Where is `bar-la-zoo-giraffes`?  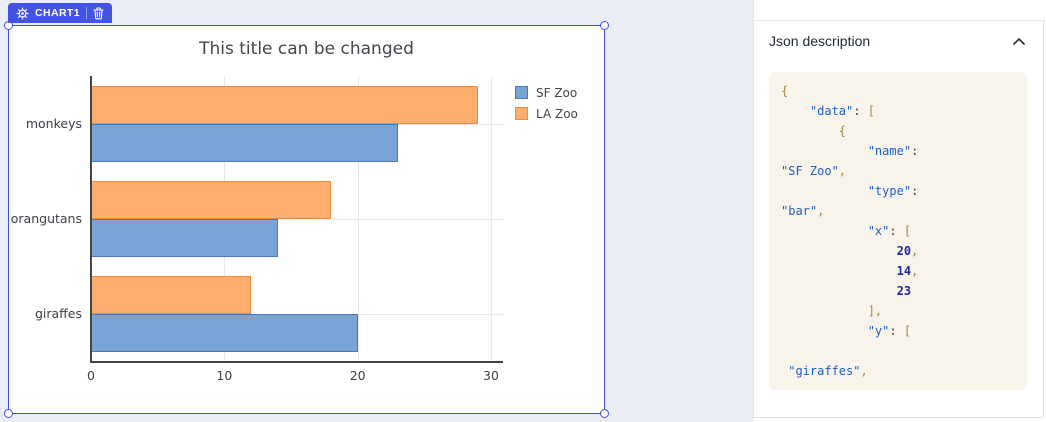
bar-la-zoo-giraffes is located at coordinates (171, 294).